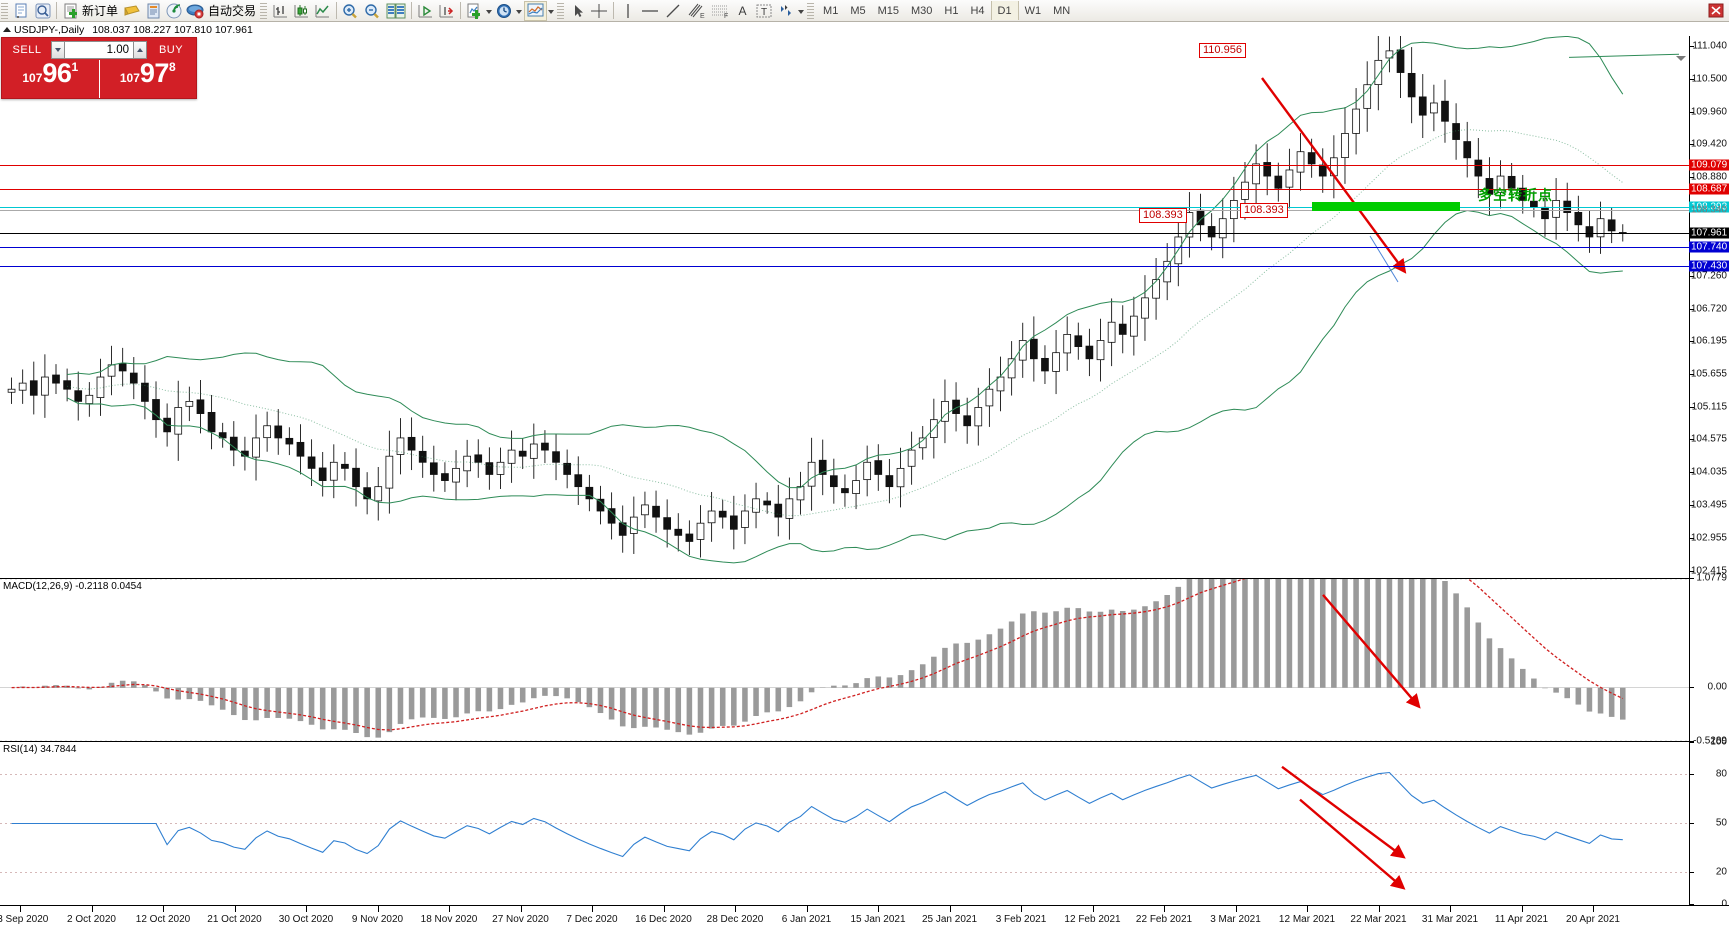 The height and width of the screenshot is (945, 1729). Describe the element at coordinates (1709, 189) in the screenshot. I see `price-marker-108.687: 108.687` at that location.